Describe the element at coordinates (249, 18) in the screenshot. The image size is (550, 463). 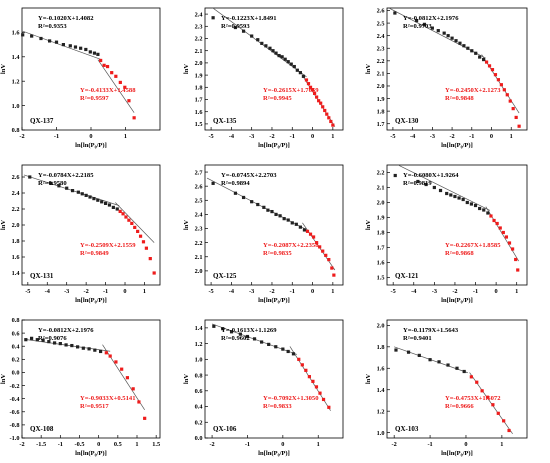
I see `black-fit-equation: Y=-0.1223X+1.8491` at that location.